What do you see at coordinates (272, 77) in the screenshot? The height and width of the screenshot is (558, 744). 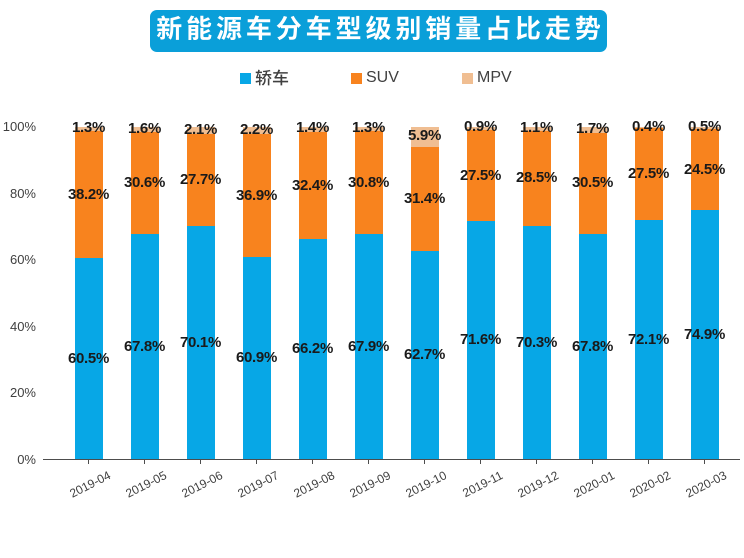 I see `legend-label` at bounding box center [272, 77].